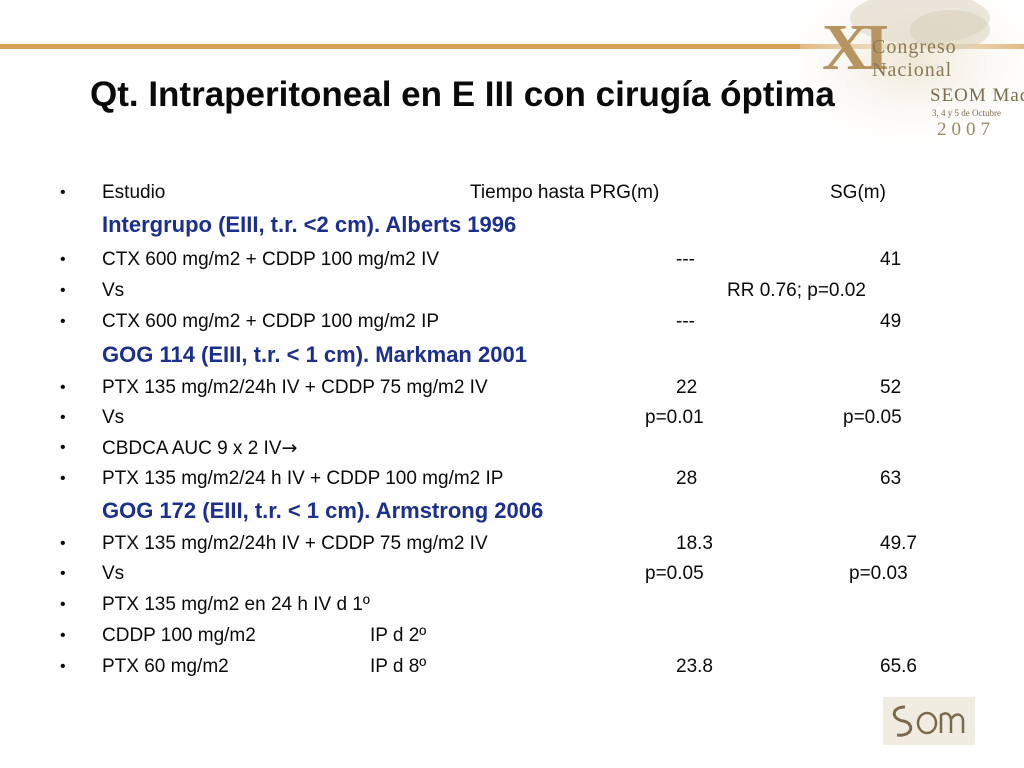 The image size is (1024, 768). I want to click on row-os: 52, so click(891, 387).